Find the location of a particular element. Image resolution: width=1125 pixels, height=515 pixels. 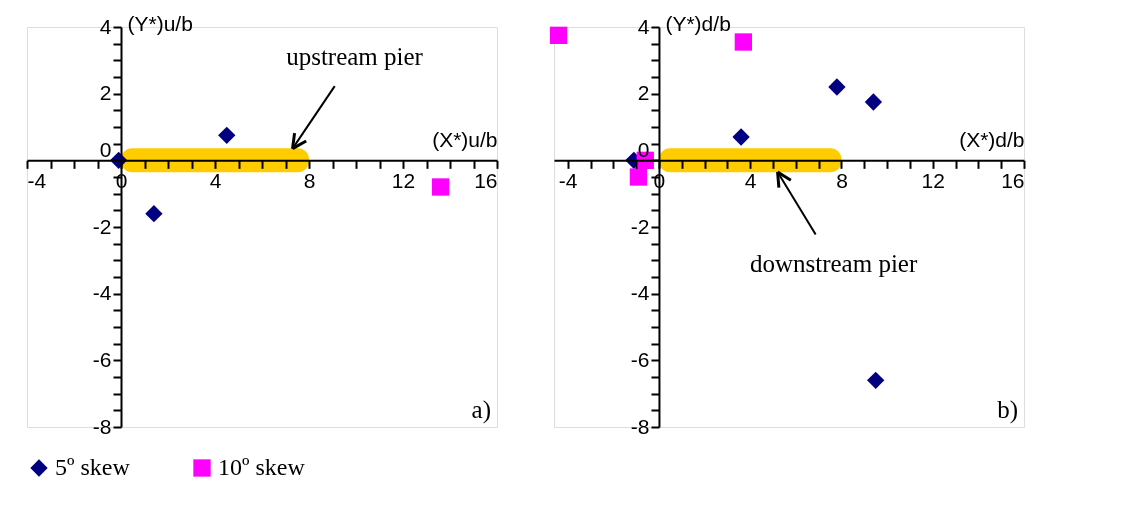

x-axis-title: (X*)u/b is located at coordinates (465, 139).